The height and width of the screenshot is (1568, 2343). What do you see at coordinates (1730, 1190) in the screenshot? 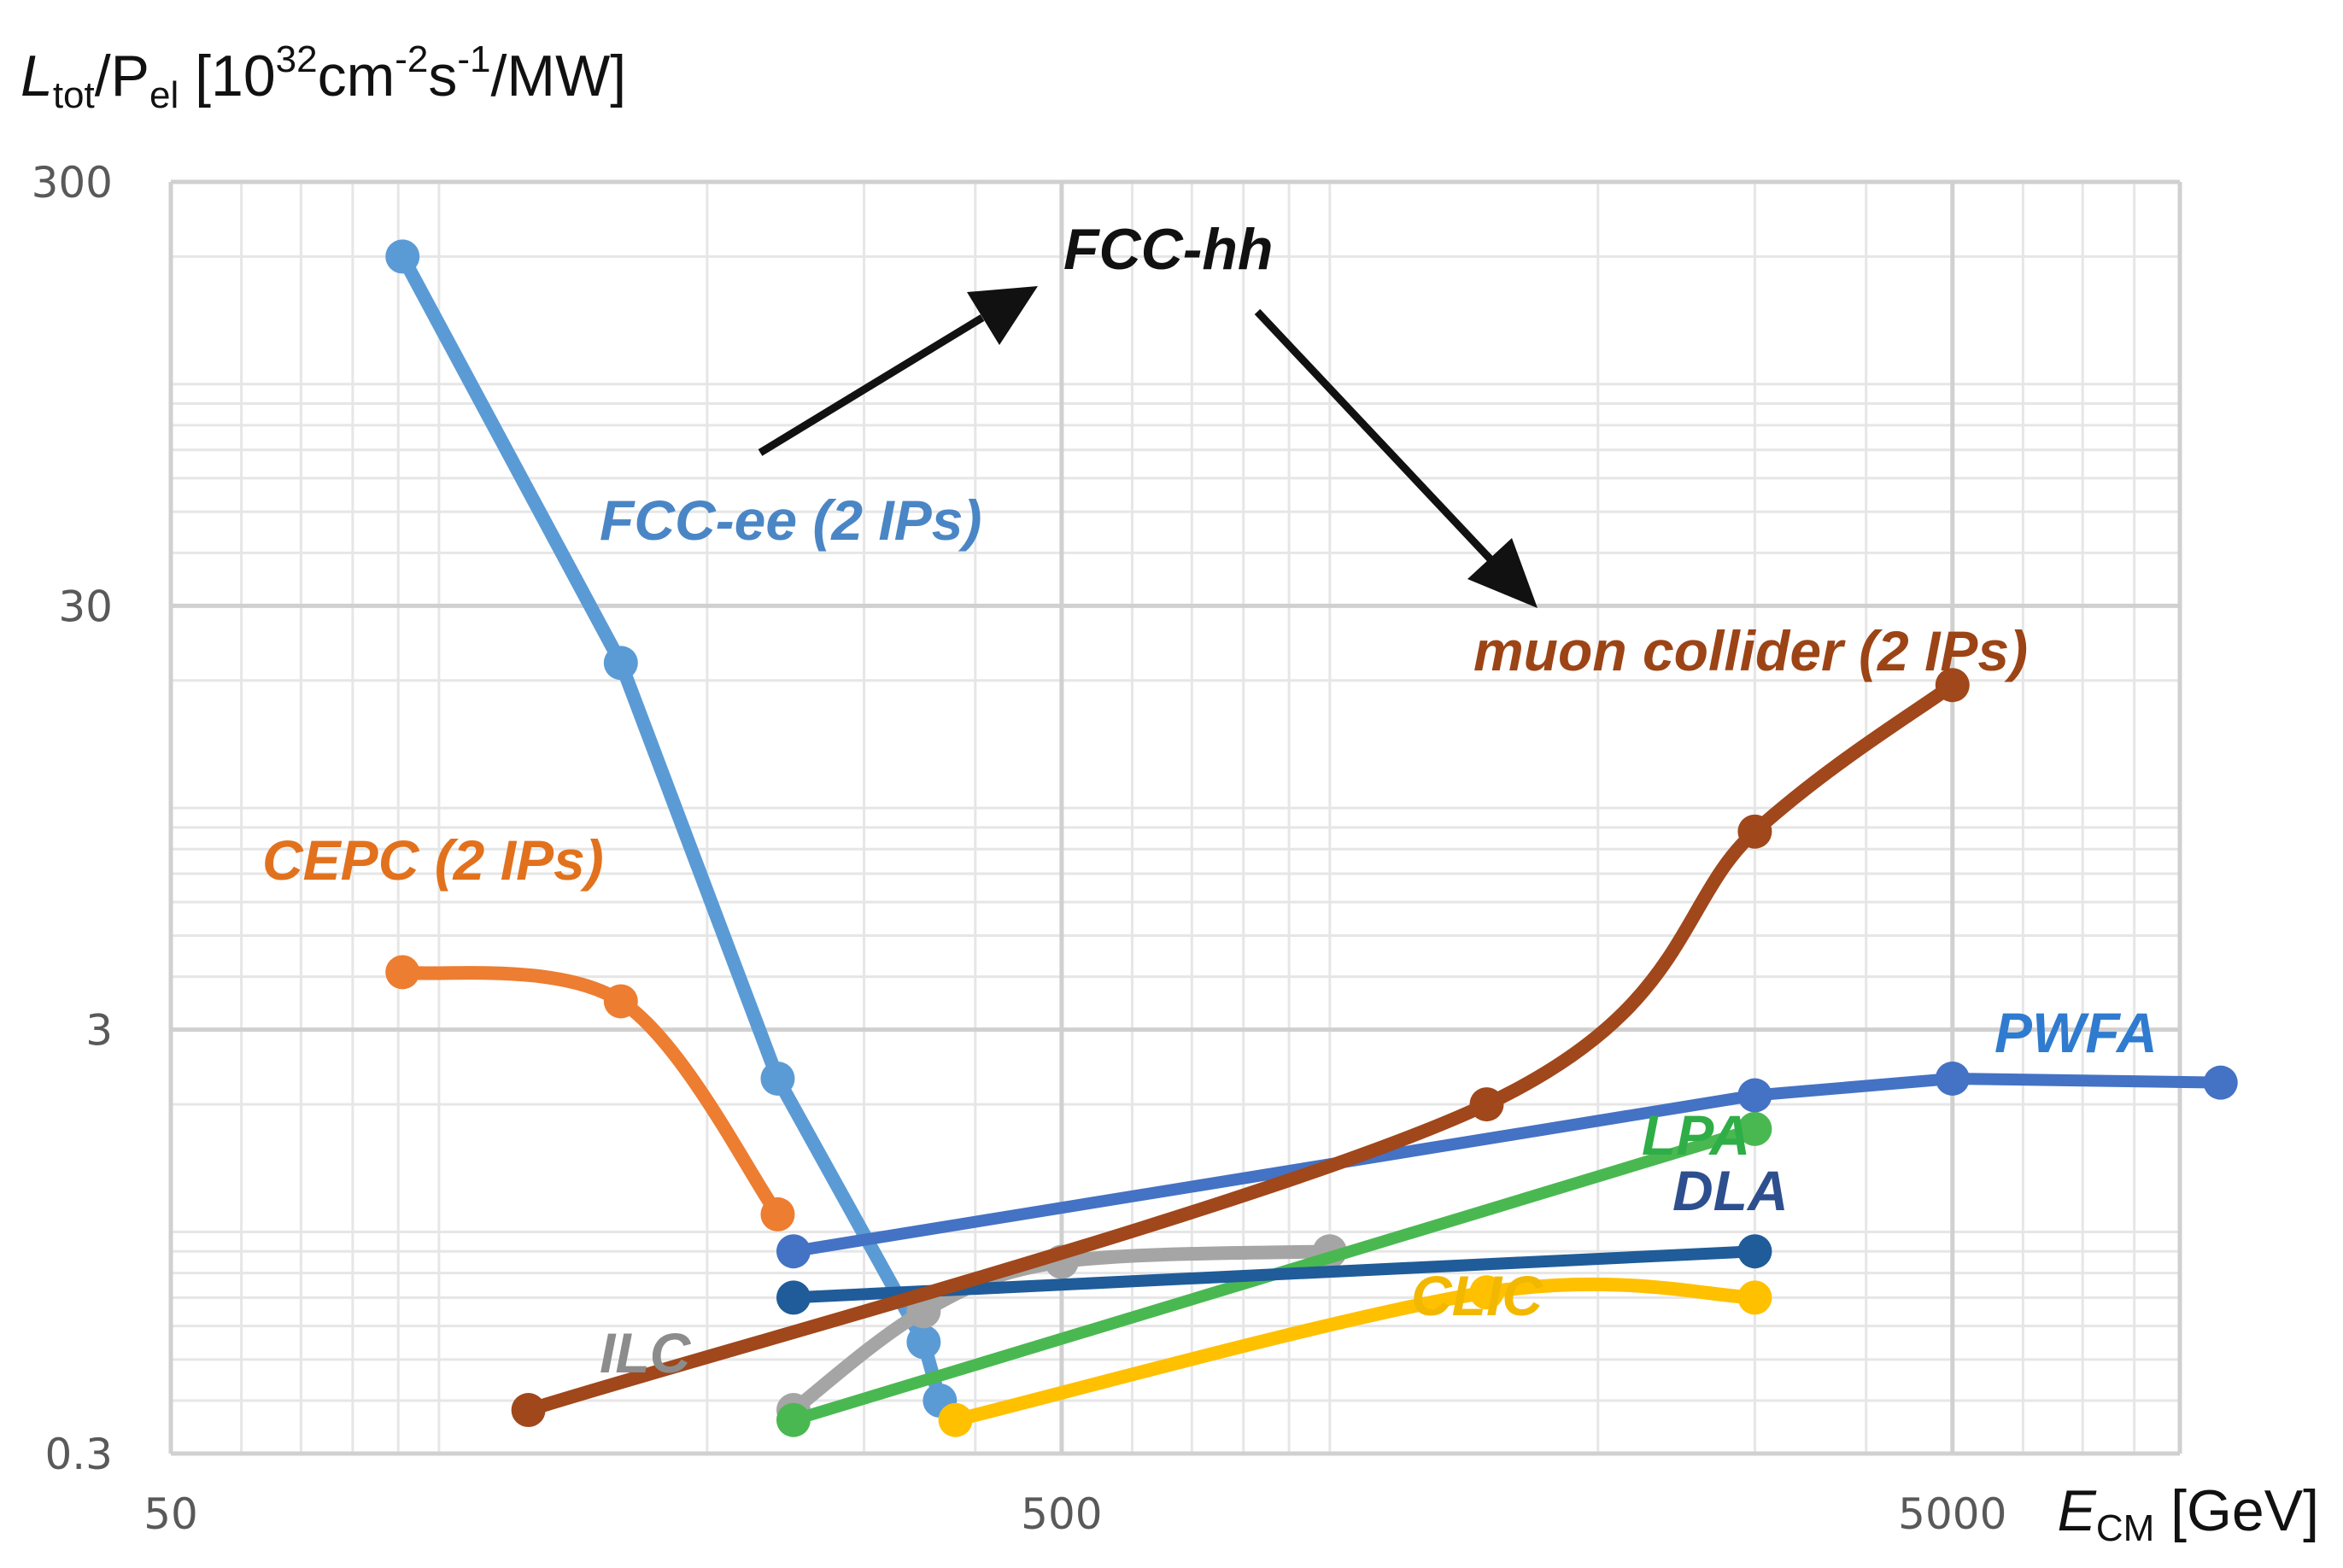
I see `label-dla: DLA` at bounding box center [1730, 1190].